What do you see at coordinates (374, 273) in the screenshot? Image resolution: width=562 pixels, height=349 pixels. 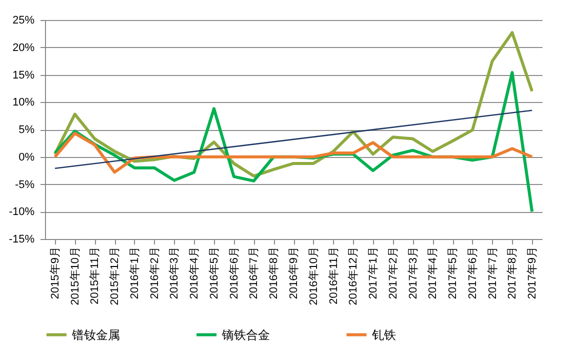 I see `x-tick-label: 2017年1月` at bounding box center [374, 273].